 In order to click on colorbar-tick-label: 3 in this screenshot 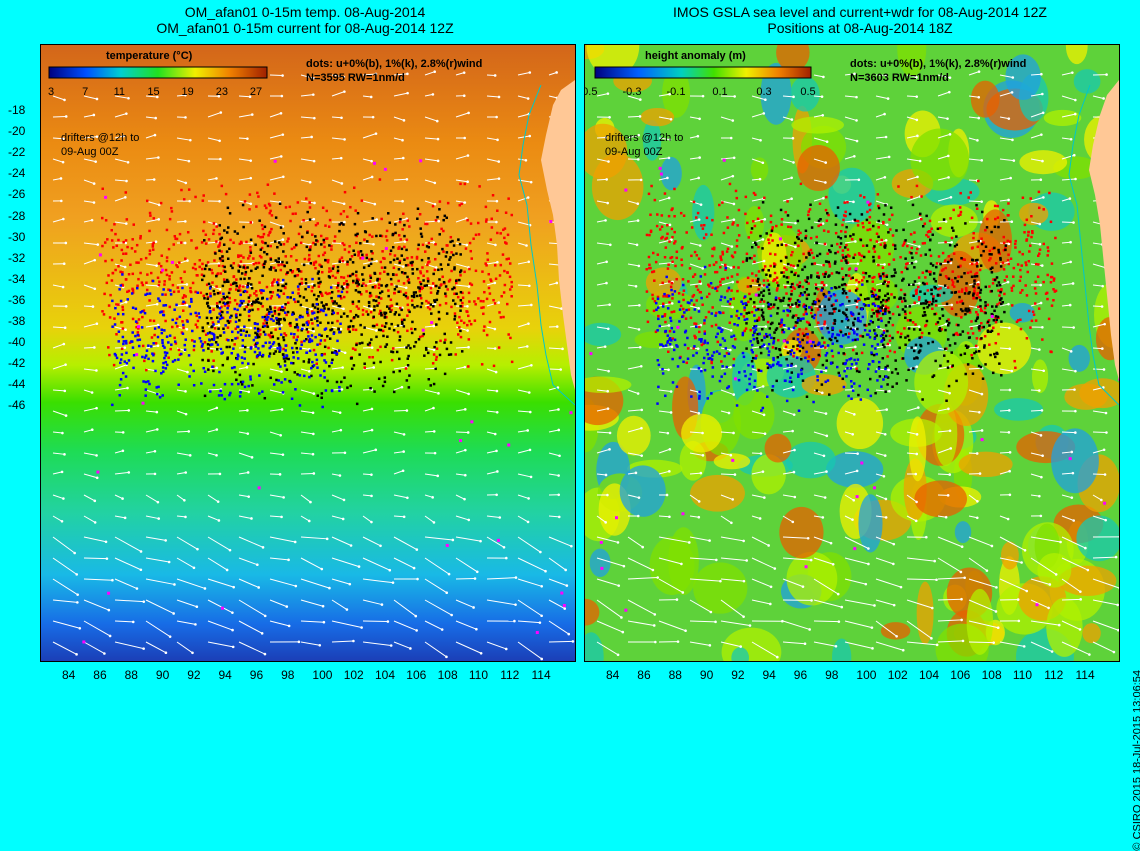, I will do `click(51, 92)`.